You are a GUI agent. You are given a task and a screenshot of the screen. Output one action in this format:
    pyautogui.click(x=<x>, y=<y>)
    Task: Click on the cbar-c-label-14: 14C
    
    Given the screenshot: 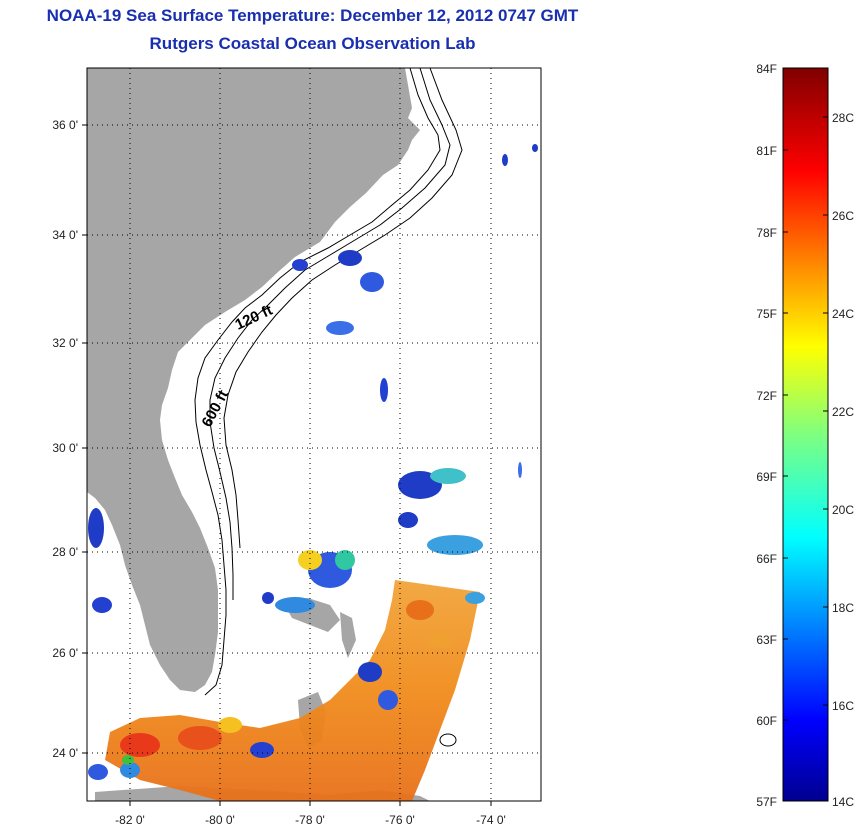 What is the action you would take?
    pyautogui.click(x=843, y=802)
    